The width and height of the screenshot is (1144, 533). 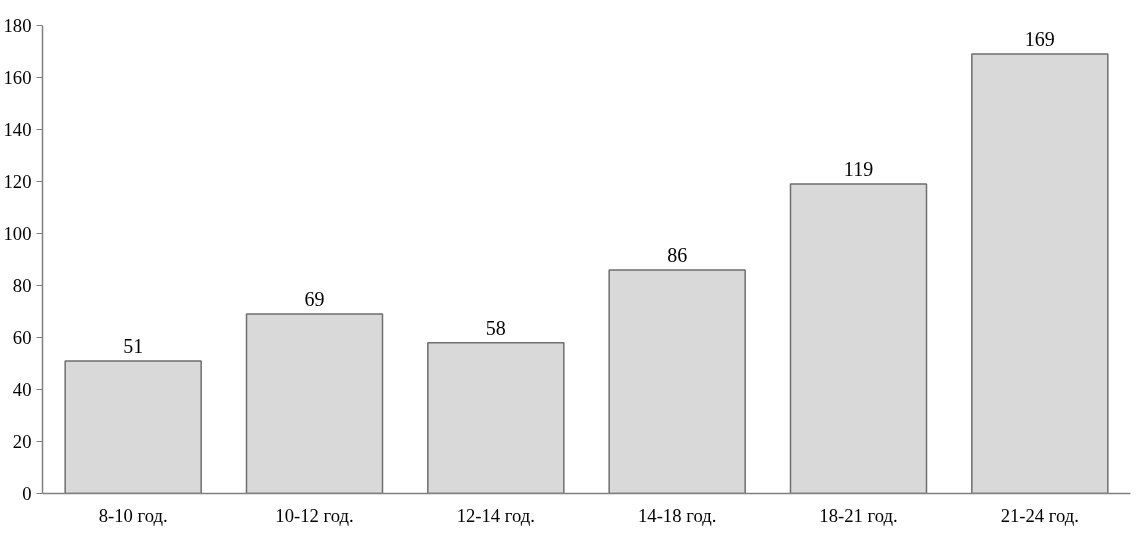 I want to click on x-tick-label: 21-24 год., so click(x=1039, y=515).